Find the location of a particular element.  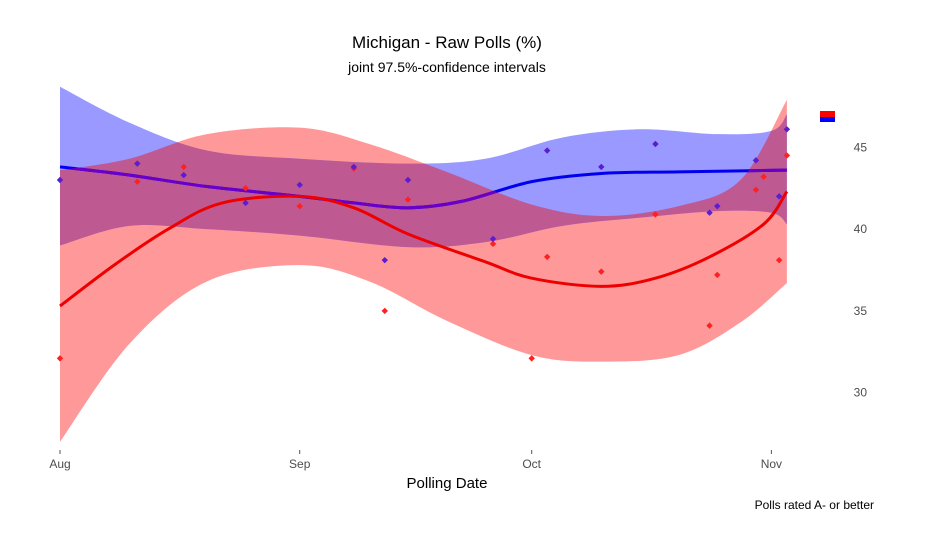

x-tick-label: Nov is located at coordinates (771, 464).